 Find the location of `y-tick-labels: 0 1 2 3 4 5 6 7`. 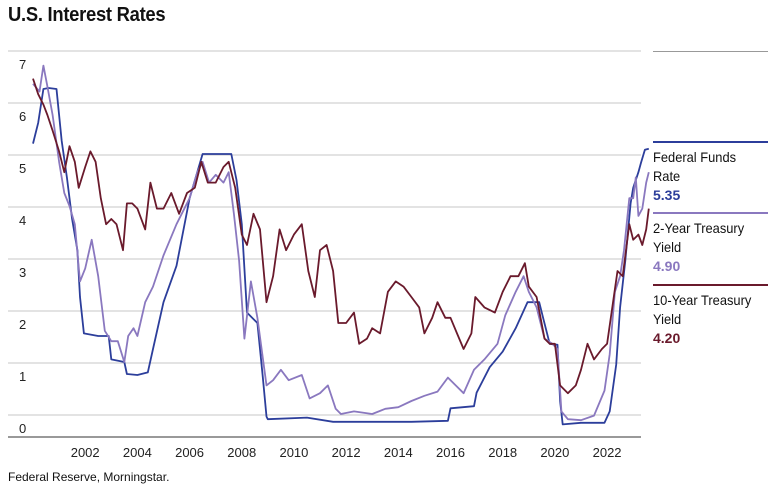

y-tick-labels: 0 1 2 3 4 5 6 7 is located at coordinates (22, 246).